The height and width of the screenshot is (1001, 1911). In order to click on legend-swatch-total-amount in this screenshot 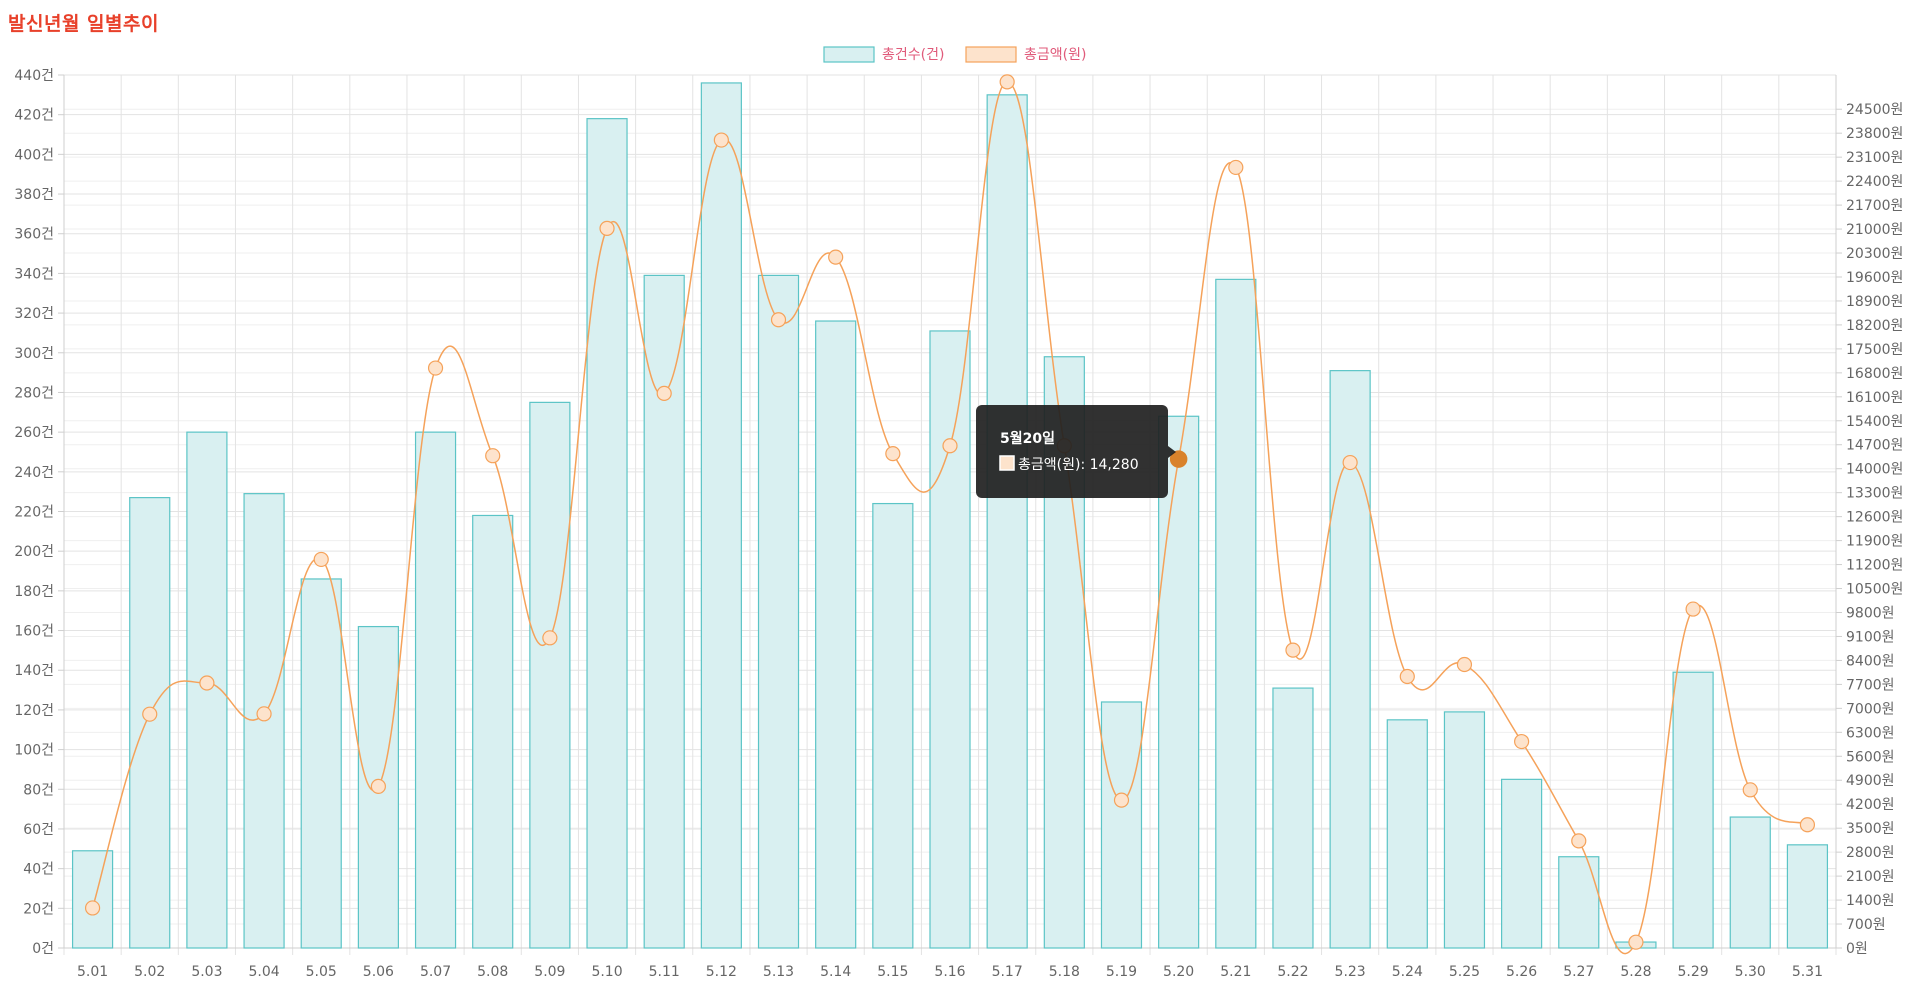, I will do `click(991, 54)`.